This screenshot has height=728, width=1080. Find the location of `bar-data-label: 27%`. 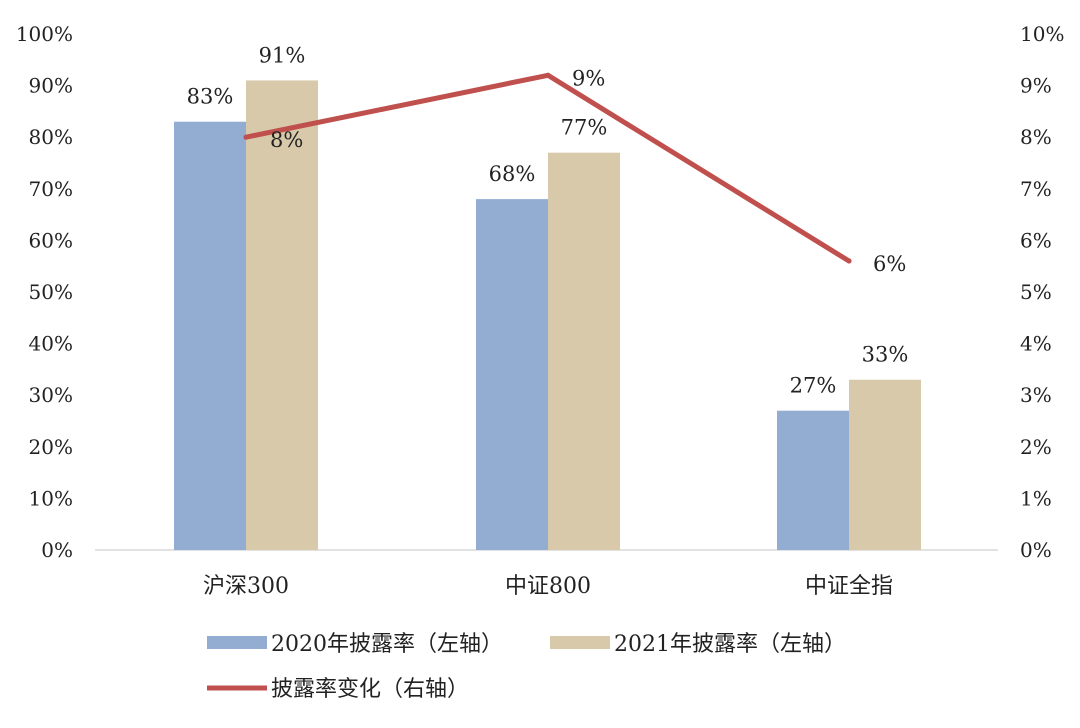

bar-data-label: 27% is located at coordinates (813, 386).